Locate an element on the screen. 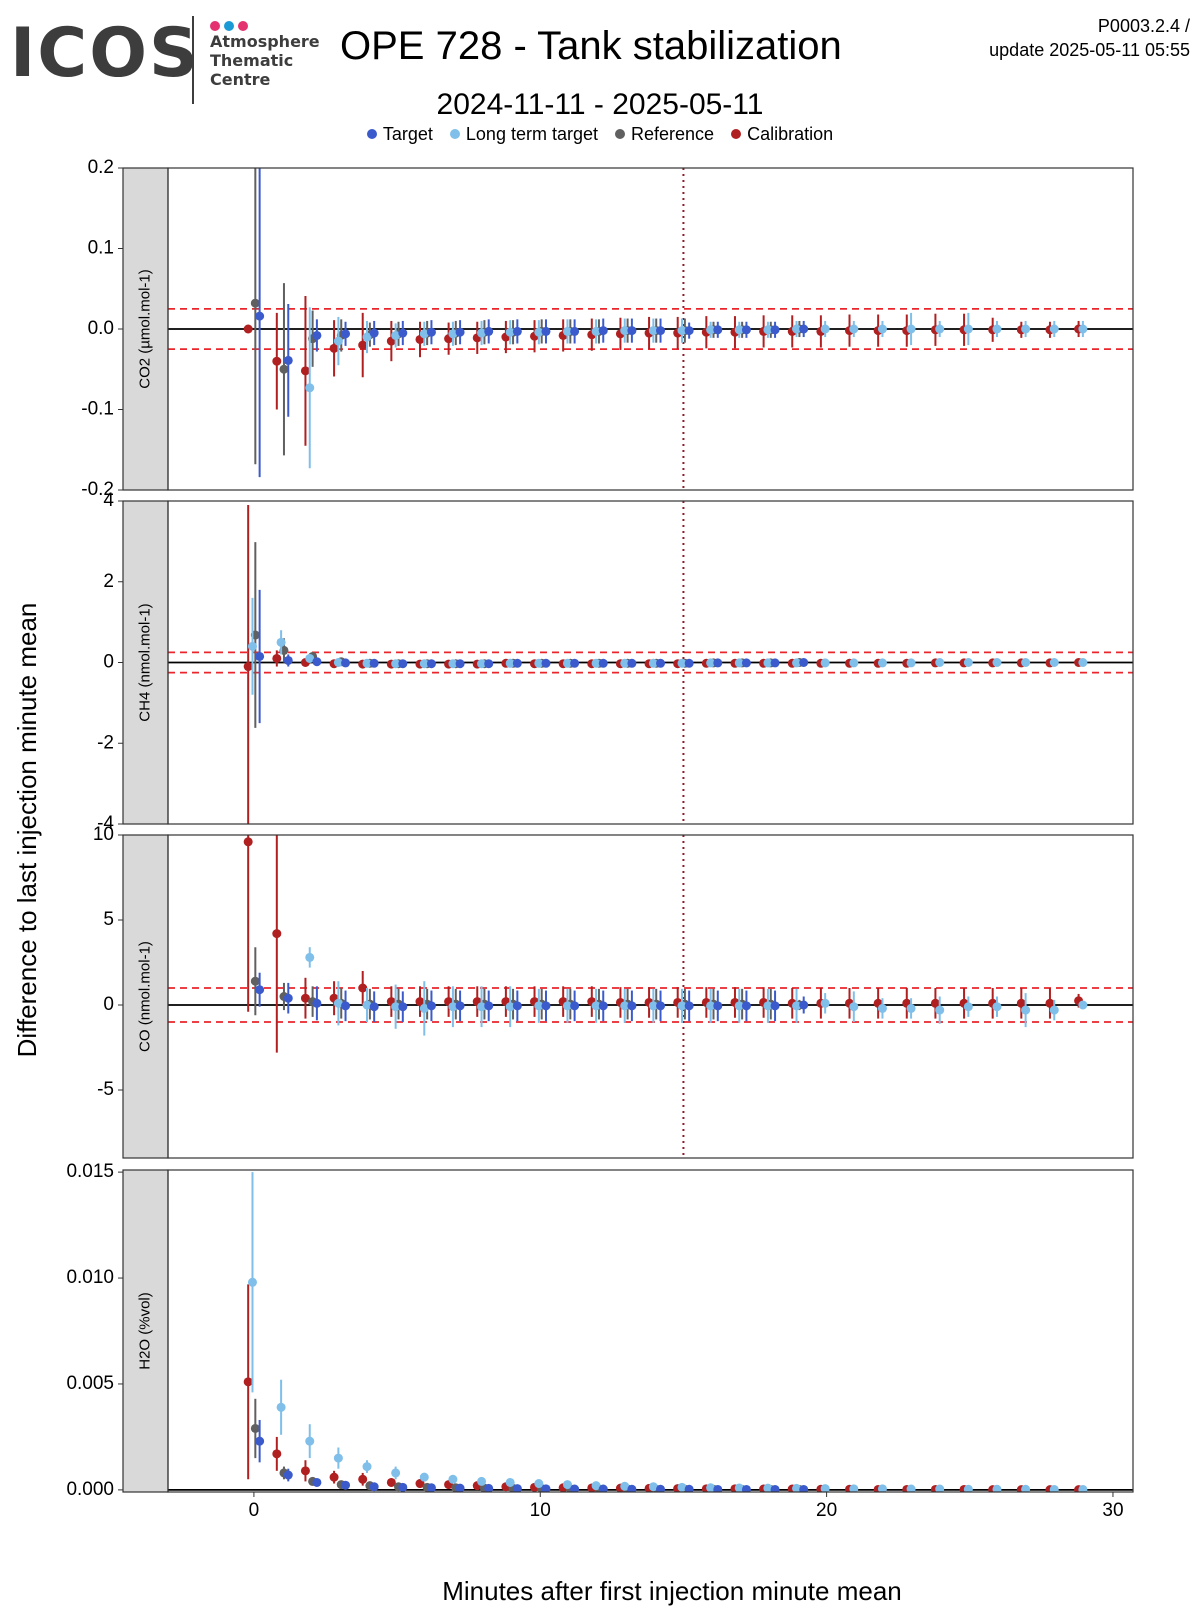 This screenshot has width=1200, height=1620. legend-item-reference: Reference is located at coordinates (664, 134).